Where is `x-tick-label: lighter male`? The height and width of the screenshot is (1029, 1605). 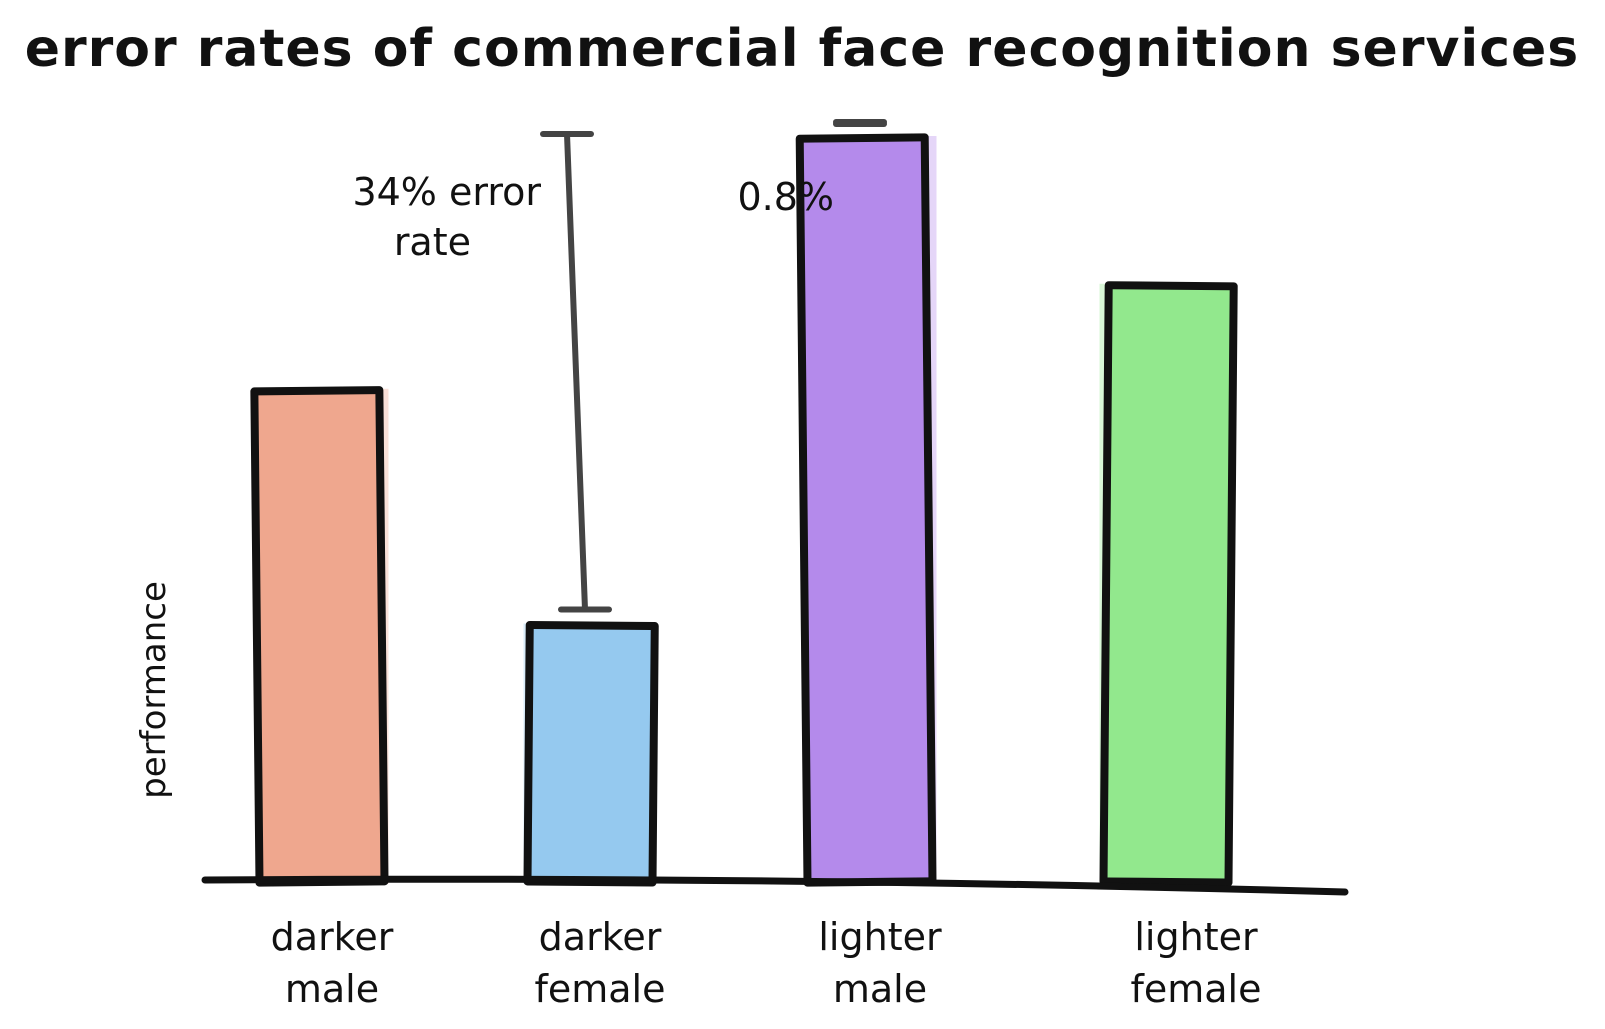 x-tick-label: lighter male is located at coordinates (880, 963).